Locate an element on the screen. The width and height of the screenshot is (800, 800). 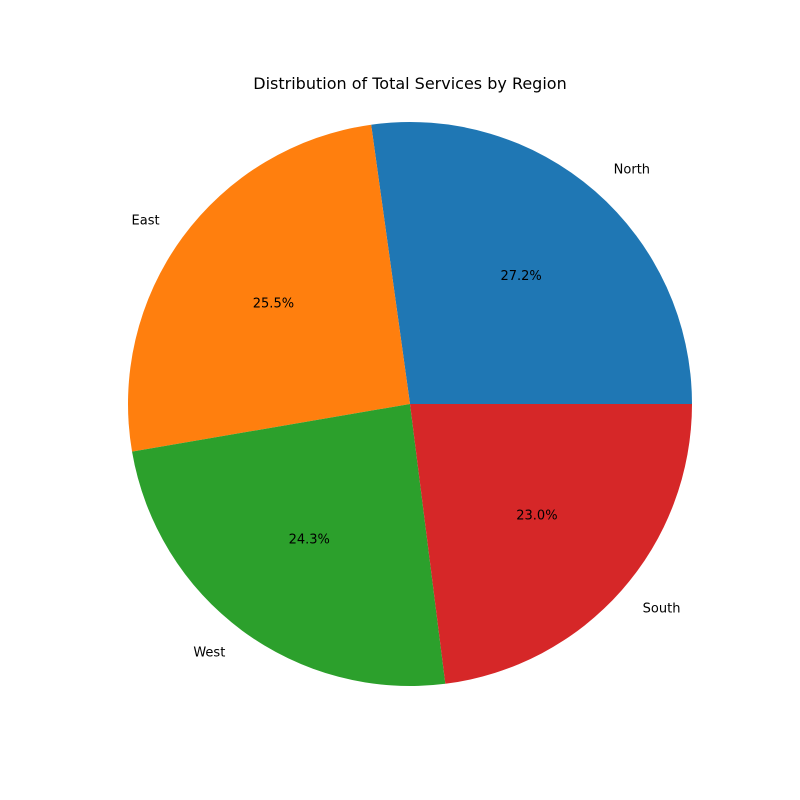
pct-label-west: 24.3% is located at coordinates (309, 539).